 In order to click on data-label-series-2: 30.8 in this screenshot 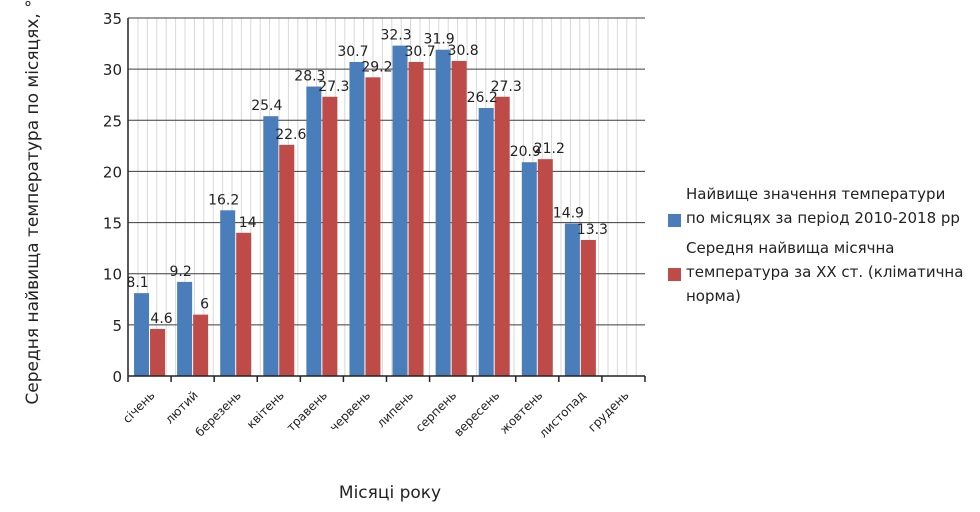, I will do `click(463, 51)`.